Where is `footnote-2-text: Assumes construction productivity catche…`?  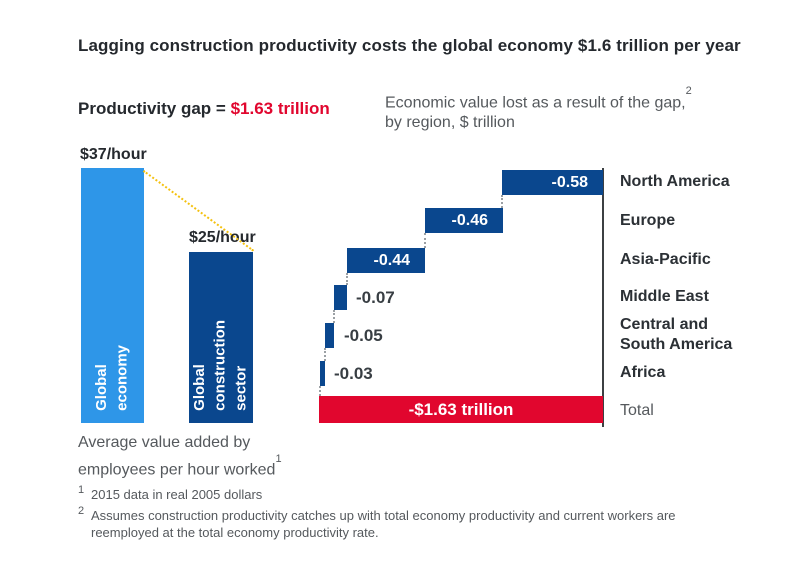 footnote-2-text: Assumes construction productivity catche… is located at coordinates (383, 524).